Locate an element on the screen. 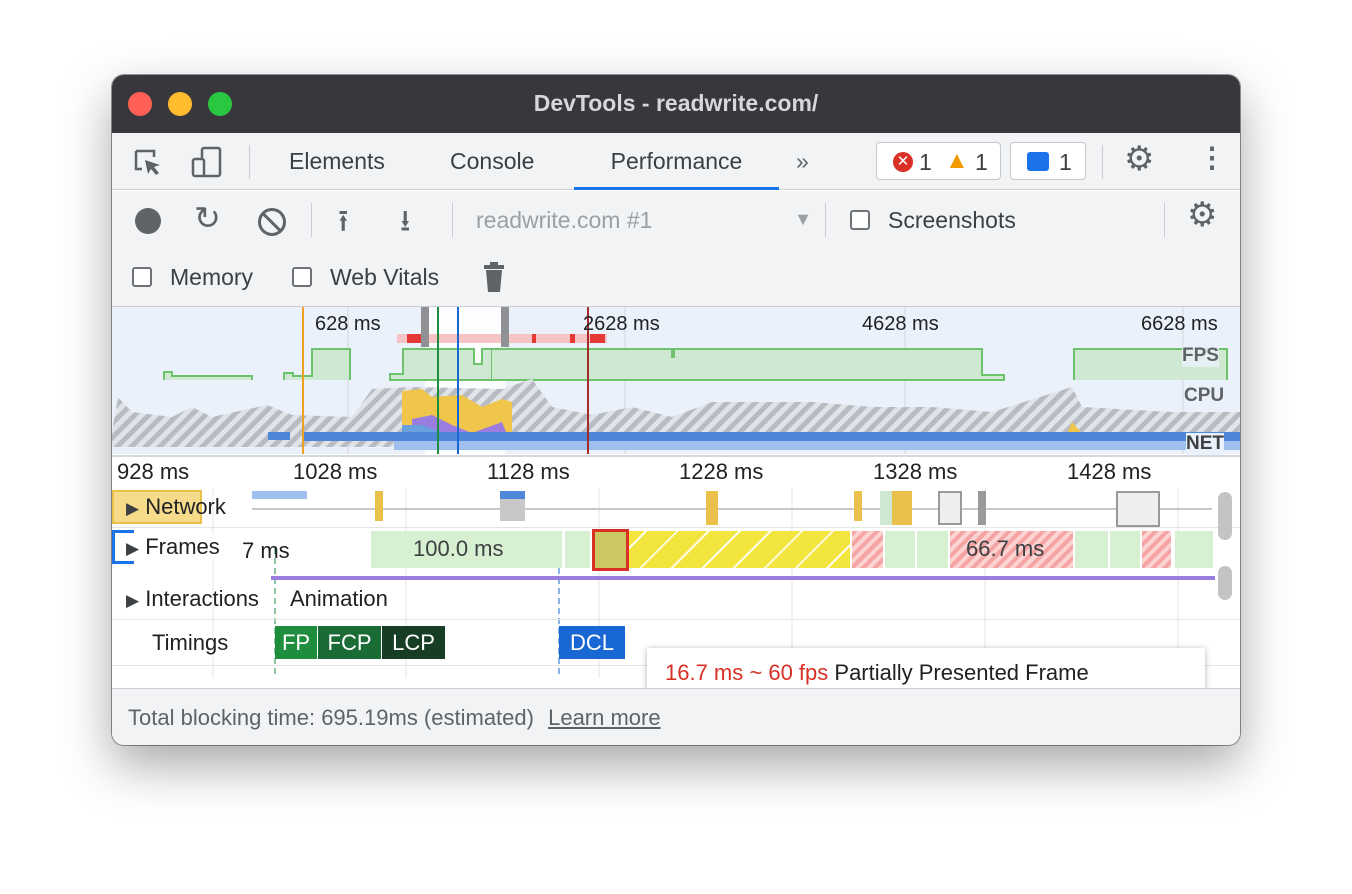  net-label: NET is located at coordinates (1205, 444).